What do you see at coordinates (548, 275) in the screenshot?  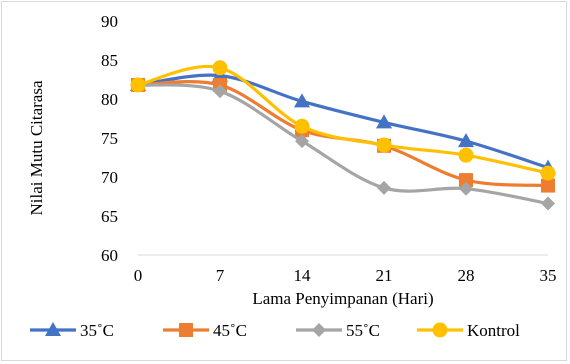 I see `x-tick-label: 35` at bounding box center [548, 275].